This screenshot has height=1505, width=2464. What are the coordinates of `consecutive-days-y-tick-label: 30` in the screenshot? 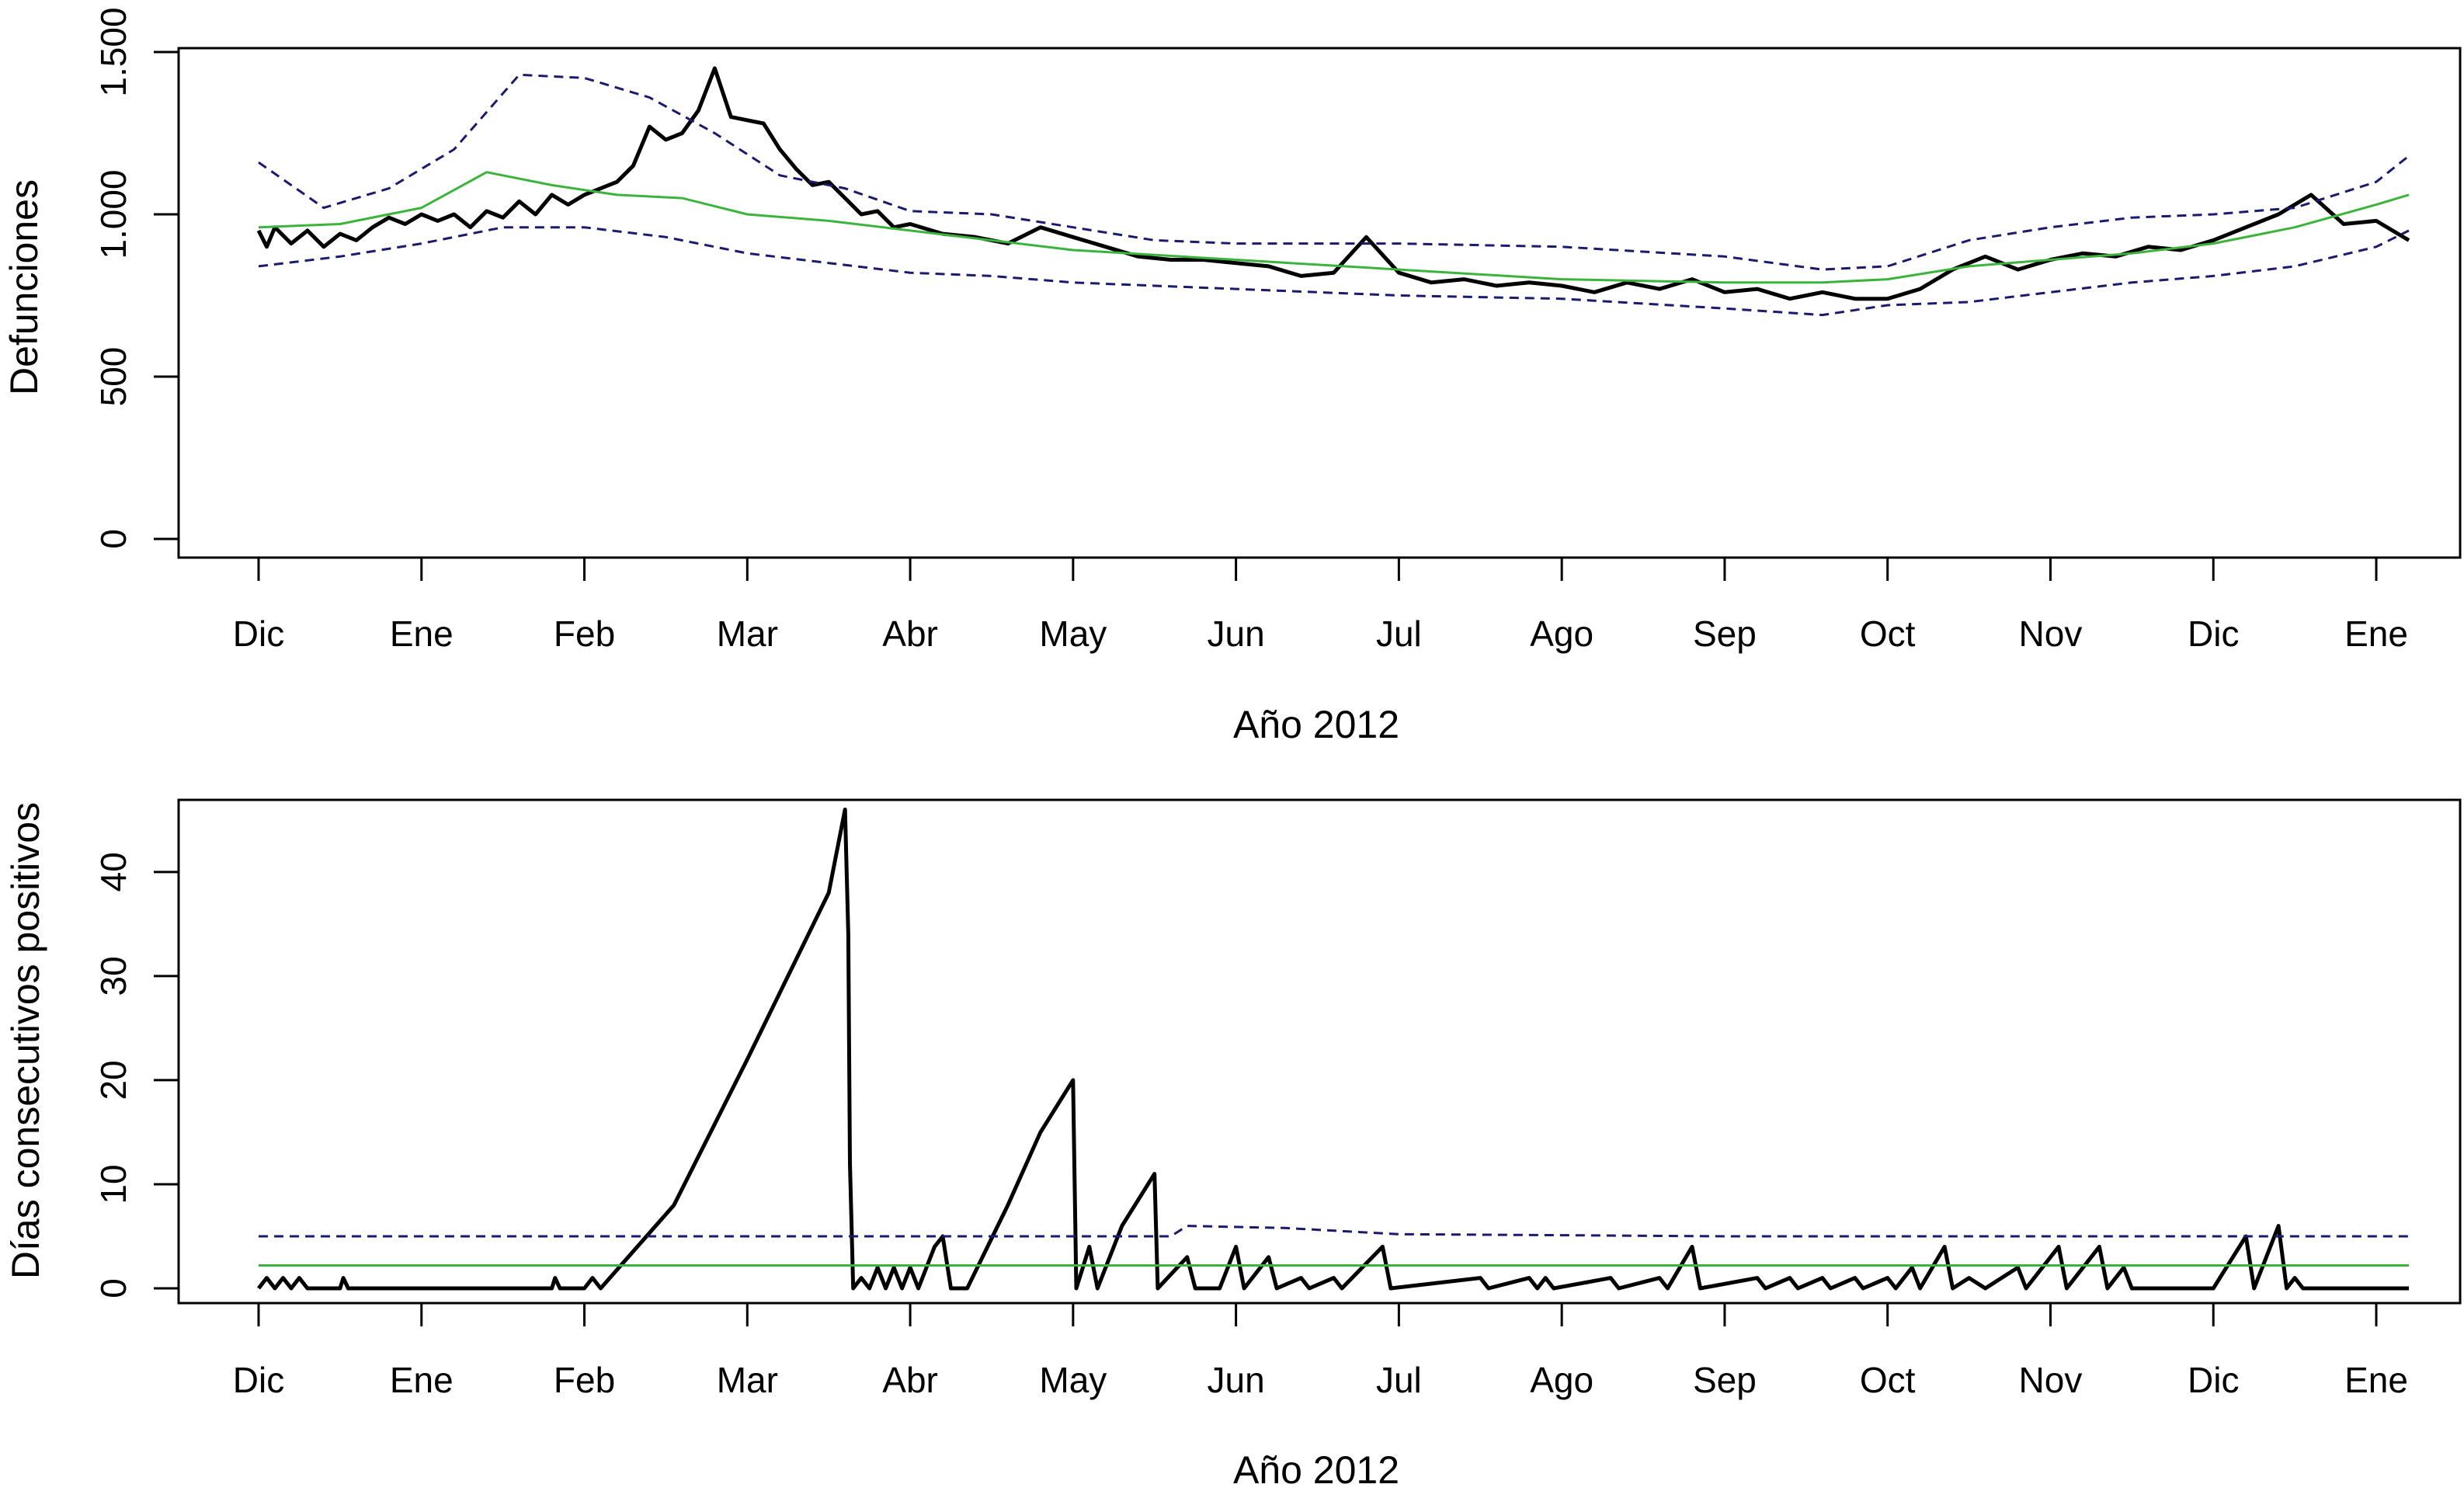 It's located at (114, 976).